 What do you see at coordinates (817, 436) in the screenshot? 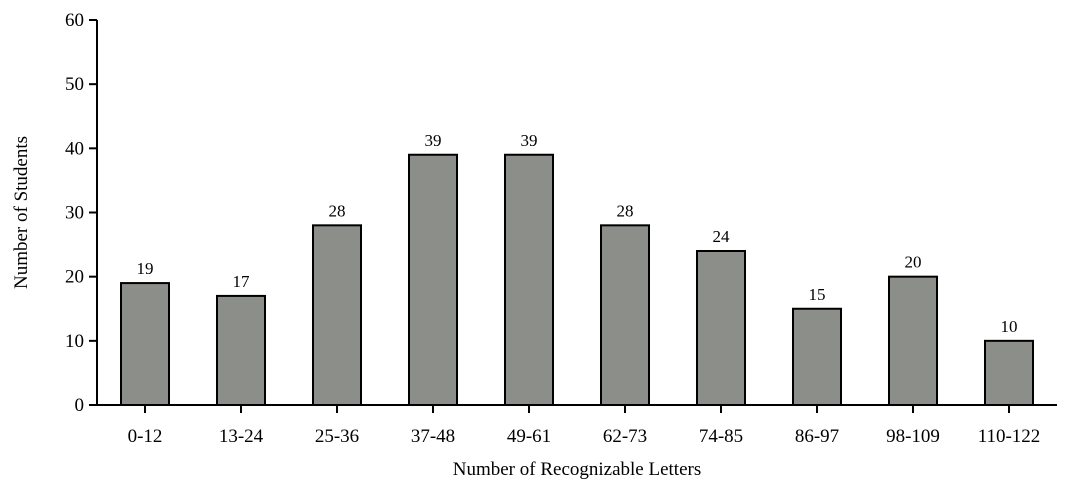
I see `x-tick-label: 86-97` at bounding box center [817, 436].